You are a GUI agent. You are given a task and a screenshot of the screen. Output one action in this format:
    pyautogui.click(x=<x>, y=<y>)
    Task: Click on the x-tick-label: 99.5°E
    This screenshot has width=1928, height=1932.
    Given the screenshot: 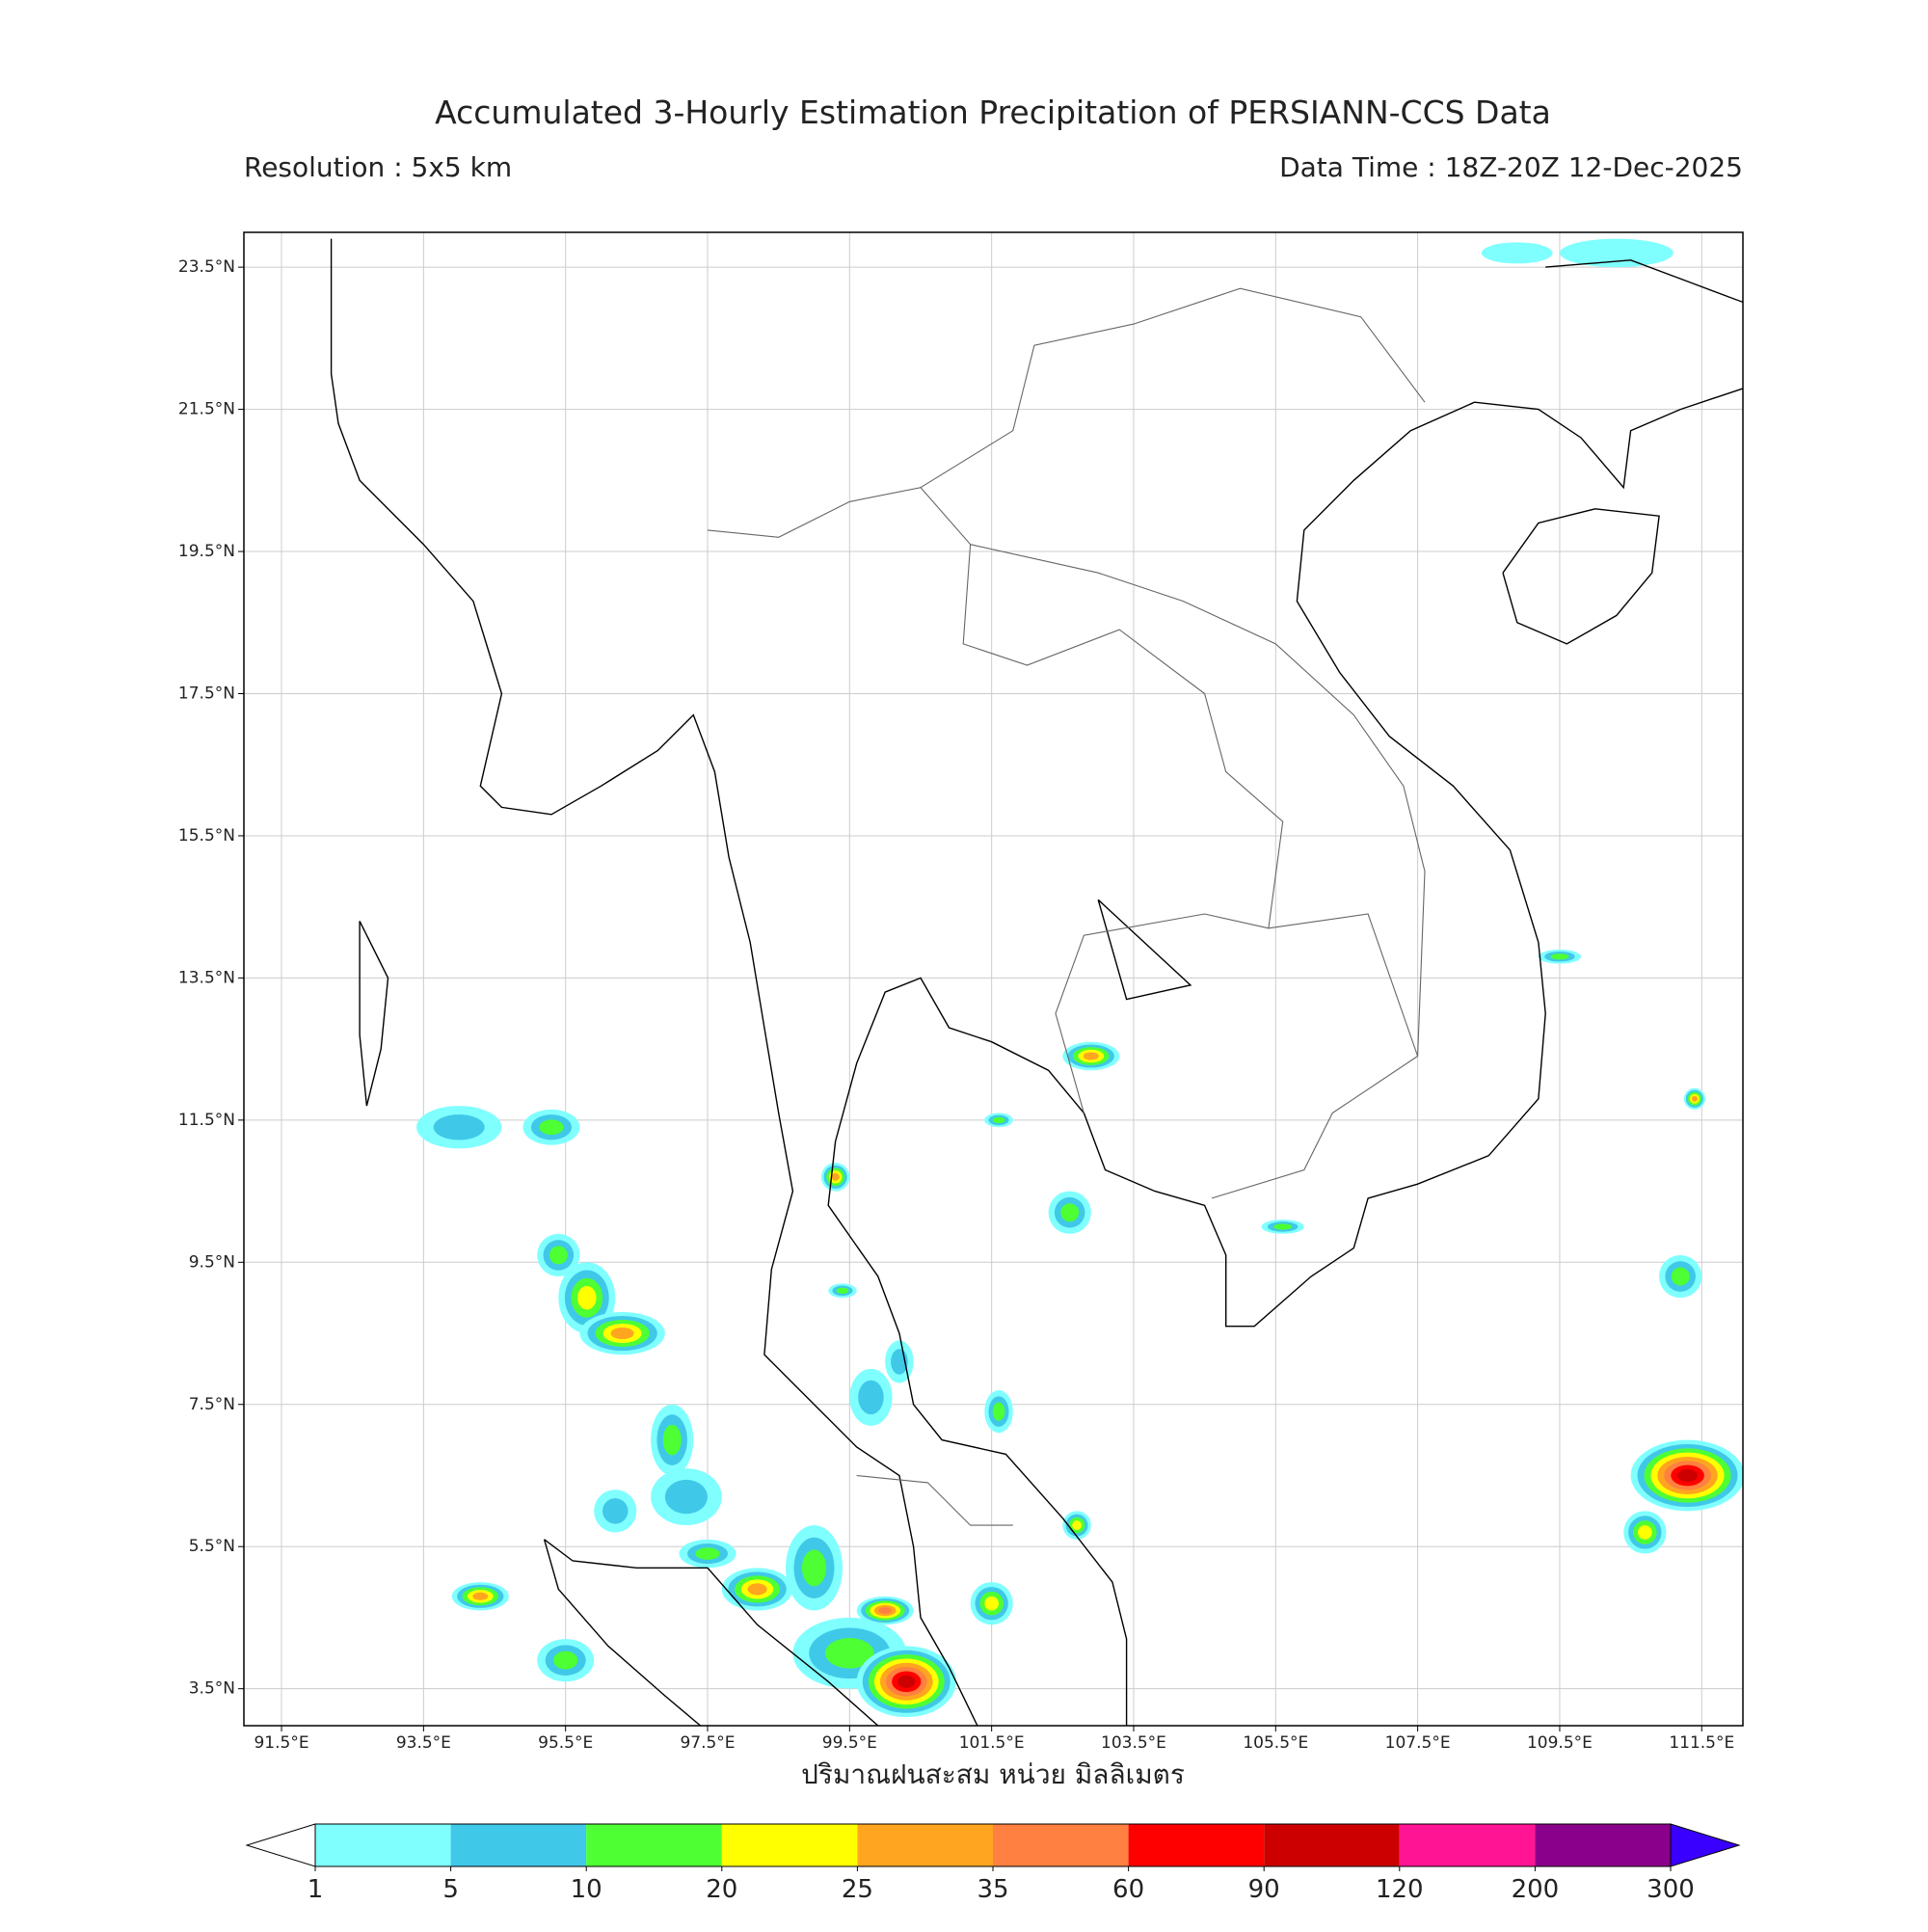 What is the action you would take?
    pyautogui.click(x=849, y=1743)
    